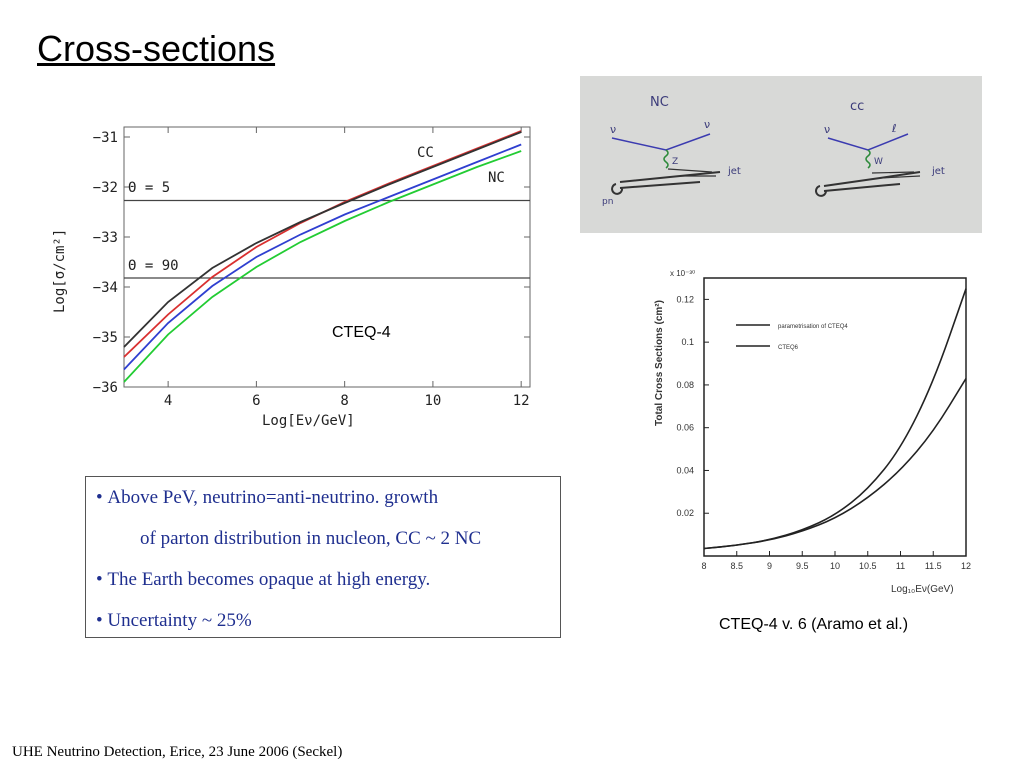 This screenshot has width=1024, height=768. What do you see at coordinates (675, 162) in the screenshot?
I see `svg-text: Z` at bounding box center [675, 162].